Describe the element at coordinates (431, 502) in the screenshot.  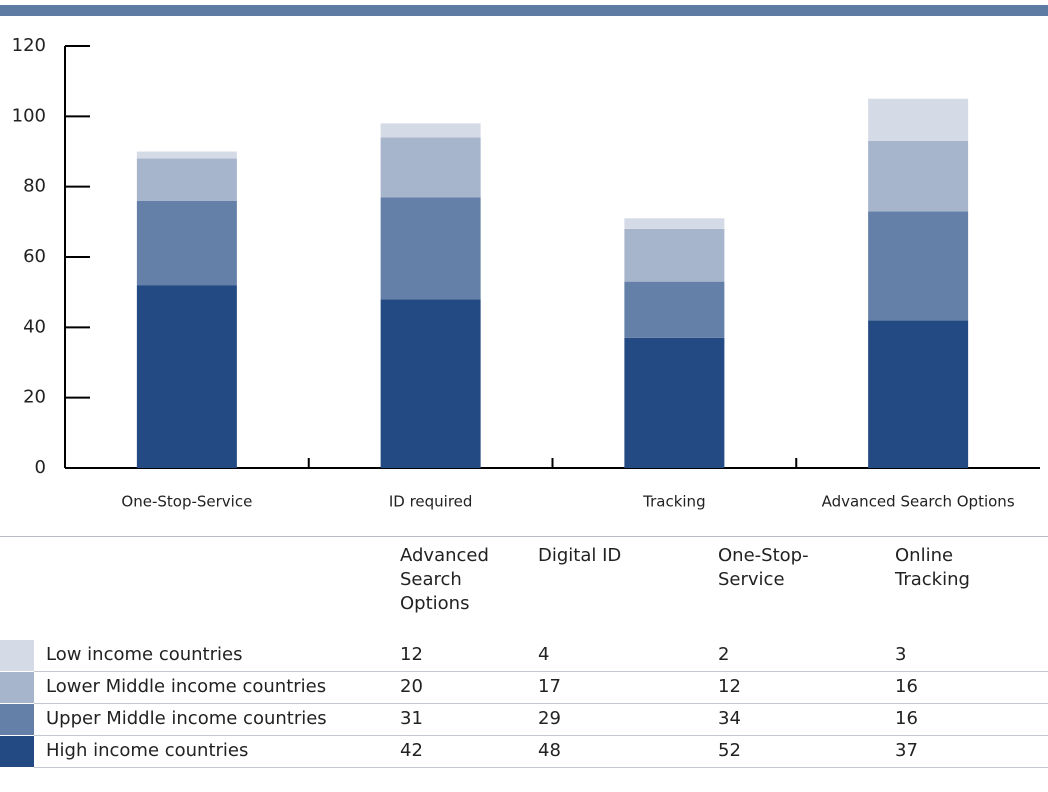
I see `x-tick-label: ID required` at that location.